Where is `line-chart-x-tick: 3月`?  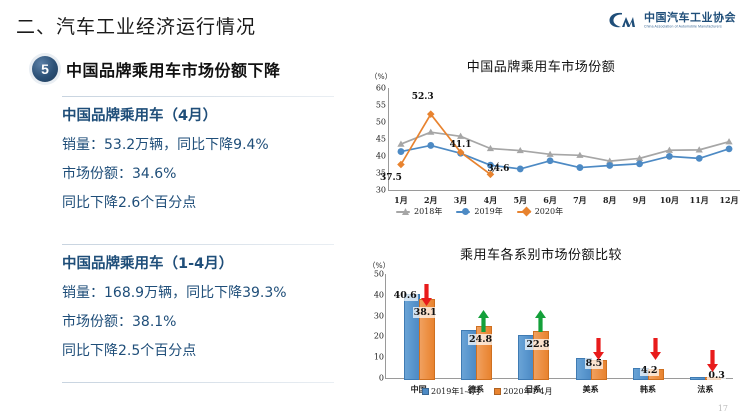
line-chart-x-tick: 3月 is located at coordinates (460, 200).